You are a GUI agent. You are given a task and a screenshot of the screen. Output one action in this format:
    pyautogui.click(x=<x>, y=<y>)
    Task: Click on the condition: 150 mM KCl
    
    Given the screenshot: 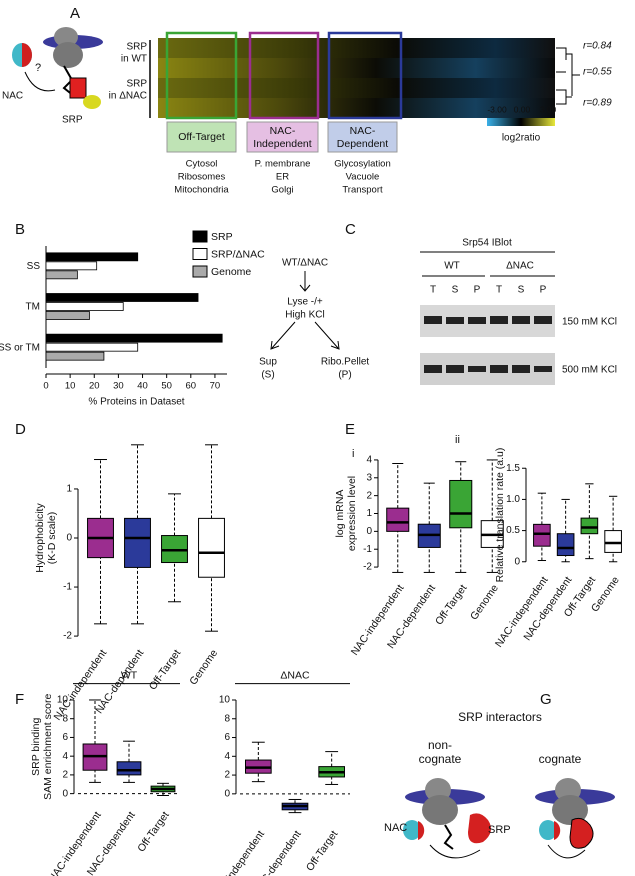 What is the action you would take?
    pyautogui.click(x=589, y=322)
    